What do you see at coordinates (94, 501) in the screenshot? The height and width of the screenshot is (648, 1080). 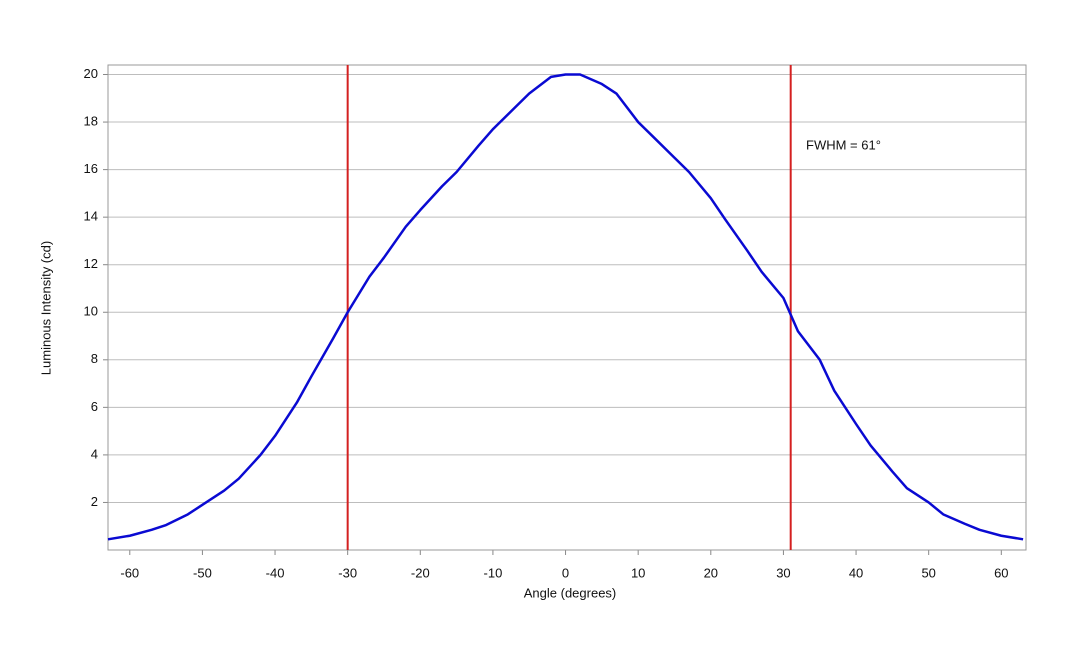 I see `y-tick-label: 2` at bounding box center [94, 501].